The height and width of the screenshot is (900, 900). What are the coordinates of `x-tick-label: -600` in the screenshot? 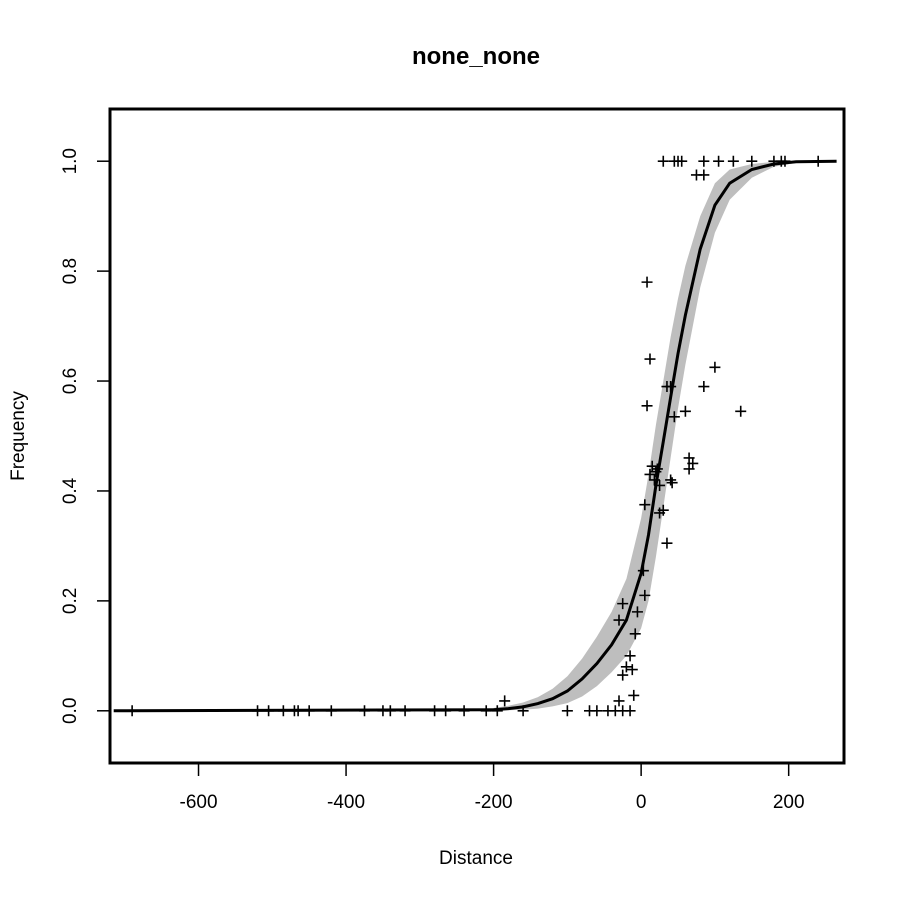 It's located at (199, 802).